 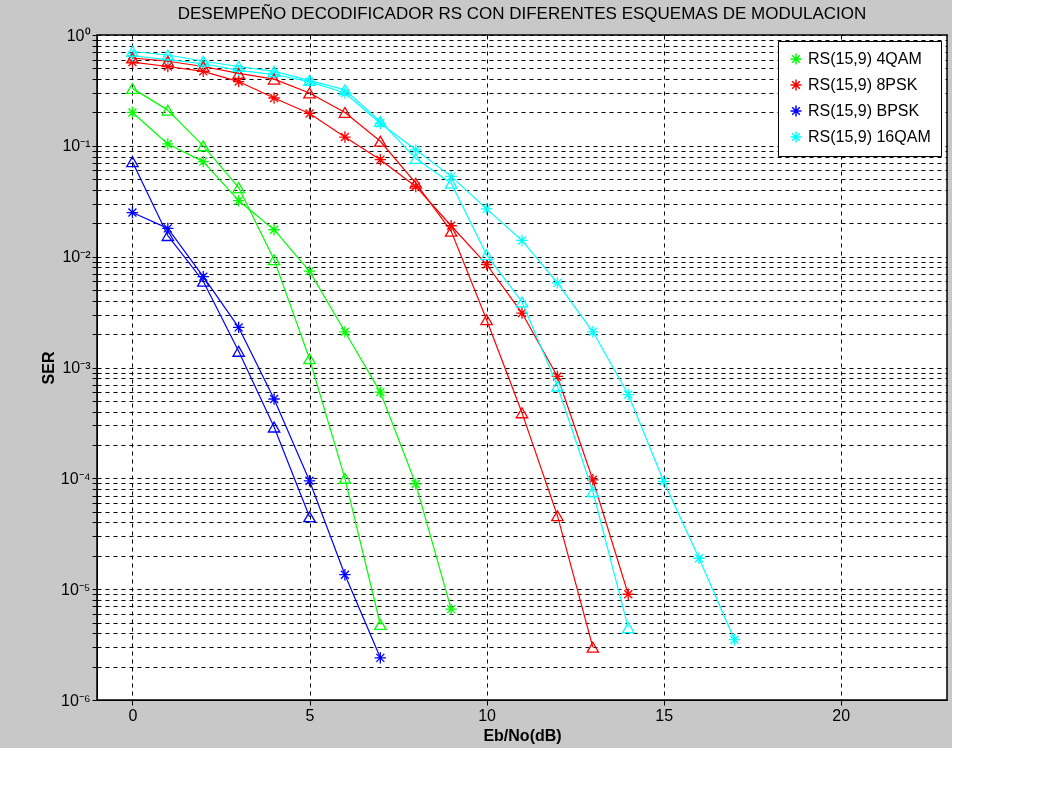 What do you see at coordinates (522, 735) in the screenshot?
I see `x-axis-title: Eb/No(dB)` at bounding box center [522, 735].